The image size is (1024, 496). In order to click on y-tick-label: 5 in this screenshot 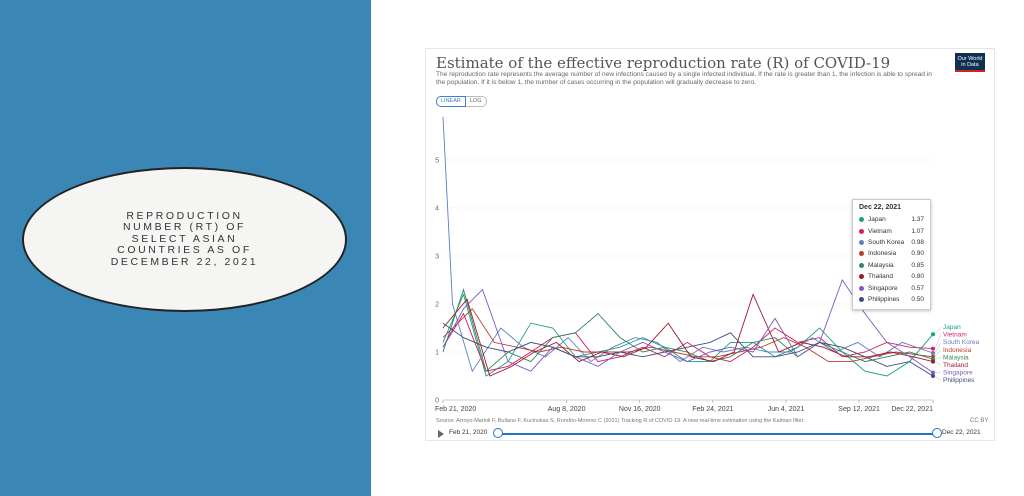, I will do `click(437, 161)`.